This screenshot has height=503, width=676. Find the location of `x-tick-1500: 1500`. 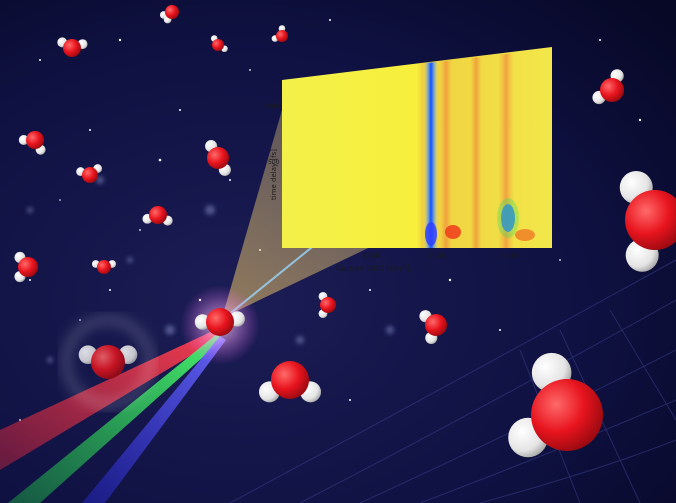

x-tick-1500: 1500 is located at coordinates (371, 256).